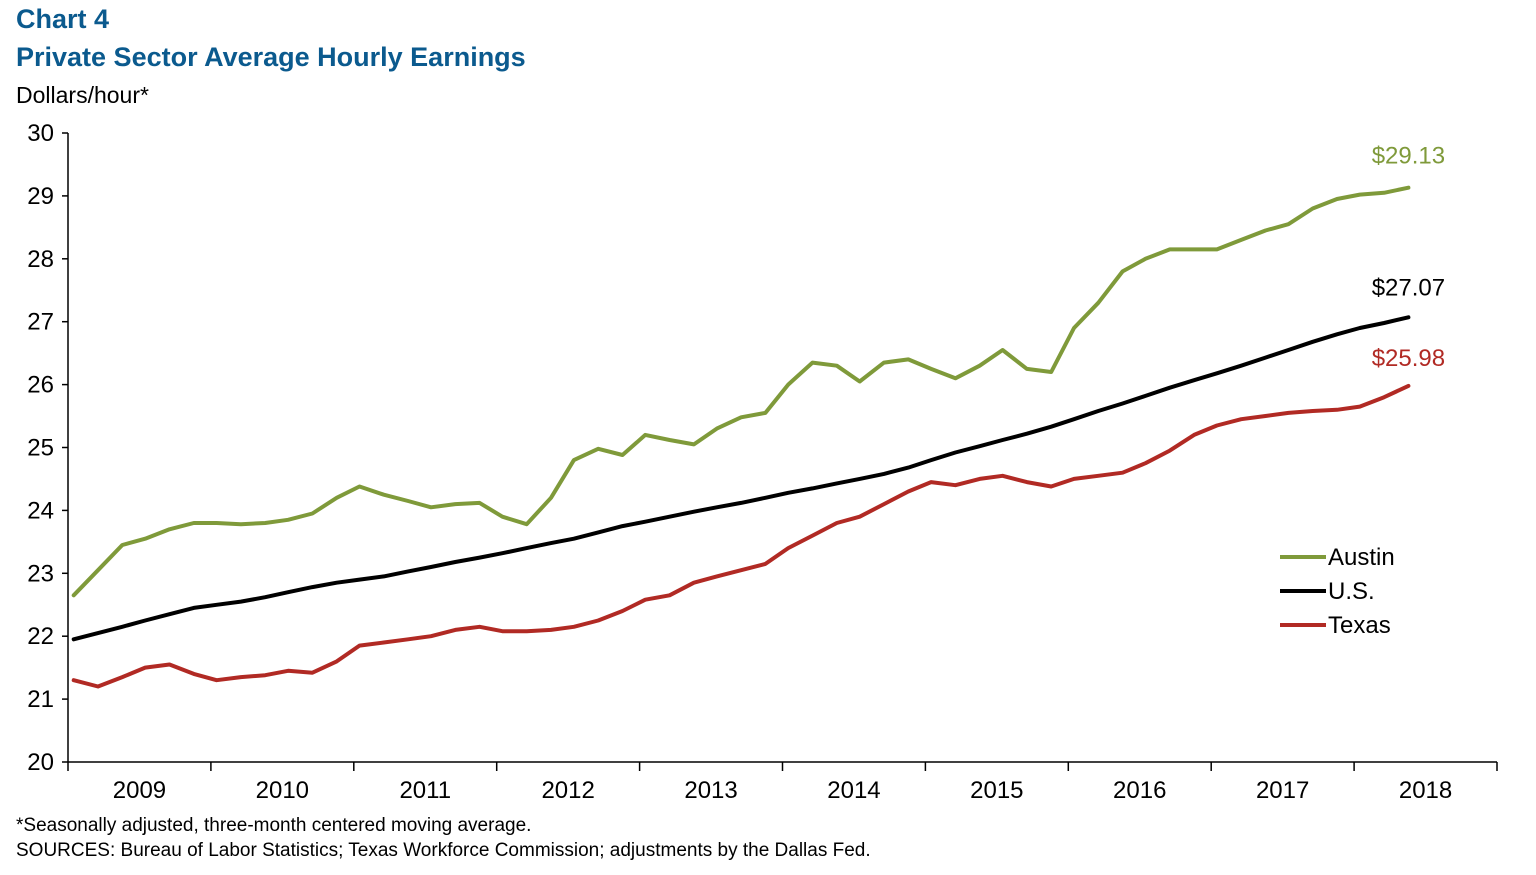 This screenshot has height=875, width=1536. Describe the element at coordinates (1408, 257) in the screenshot. I see `end-labels: $29.13 $27.07 $25.98` at that location.